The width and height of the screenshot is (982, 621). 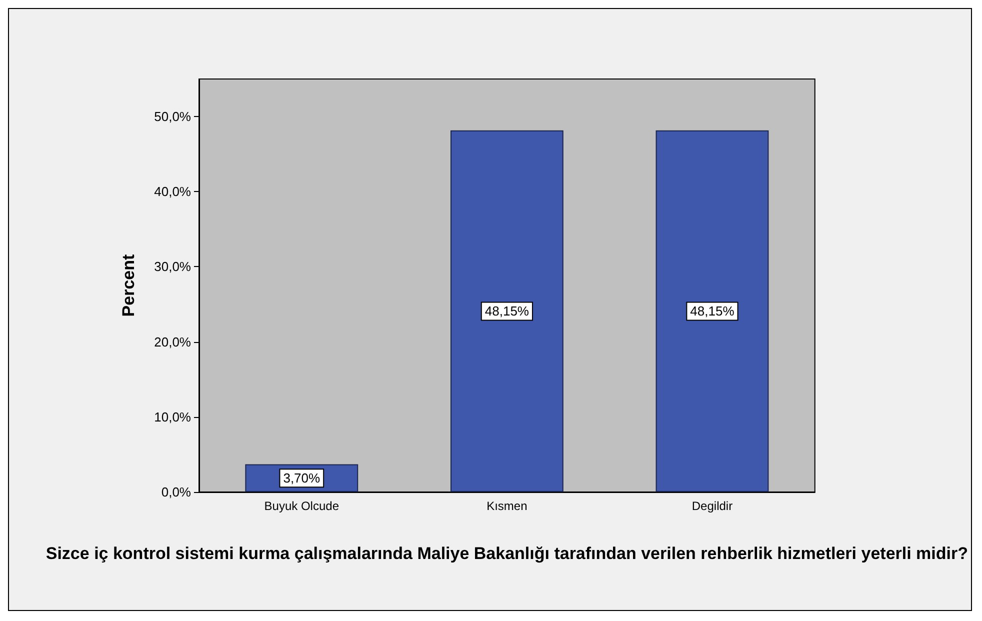 I want to click on y-tick-label: 40,0%, so click(x=173, y=192).